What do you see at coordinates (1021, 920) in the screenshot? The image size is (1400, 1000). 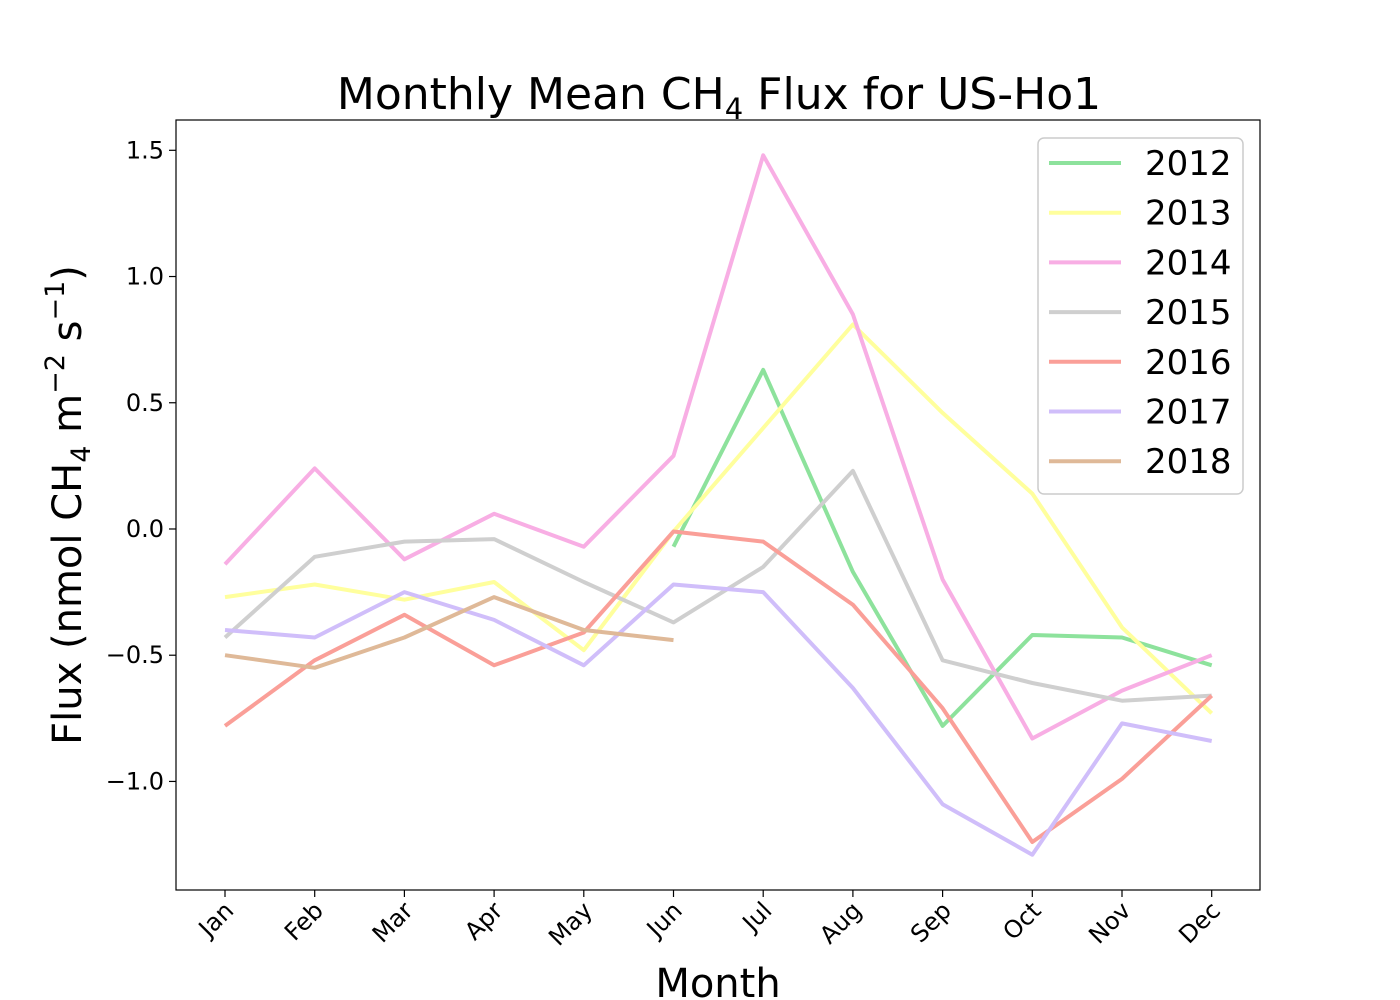 I see `x-tick-label: Oct` at bounding box center [1021, 920].